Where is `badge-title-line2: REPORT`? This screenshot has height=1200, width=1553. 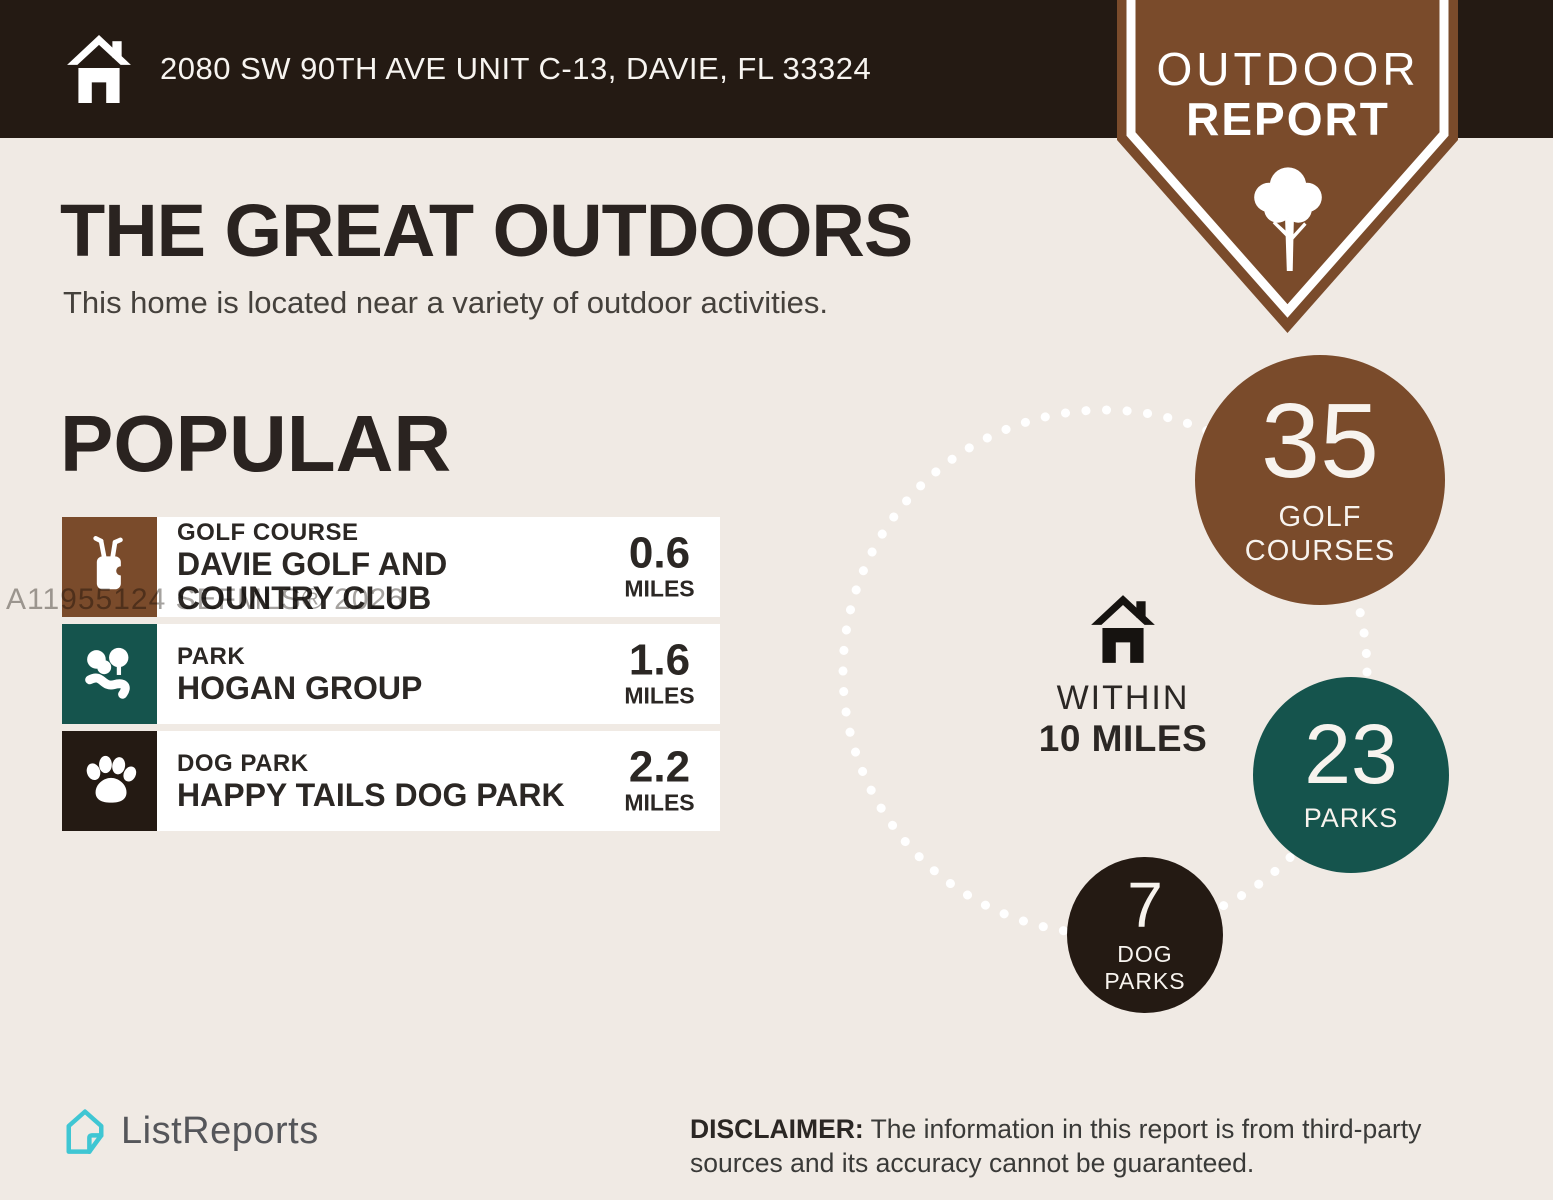
badge-title-line2: REPORT is located at coordinates (1288, 119).